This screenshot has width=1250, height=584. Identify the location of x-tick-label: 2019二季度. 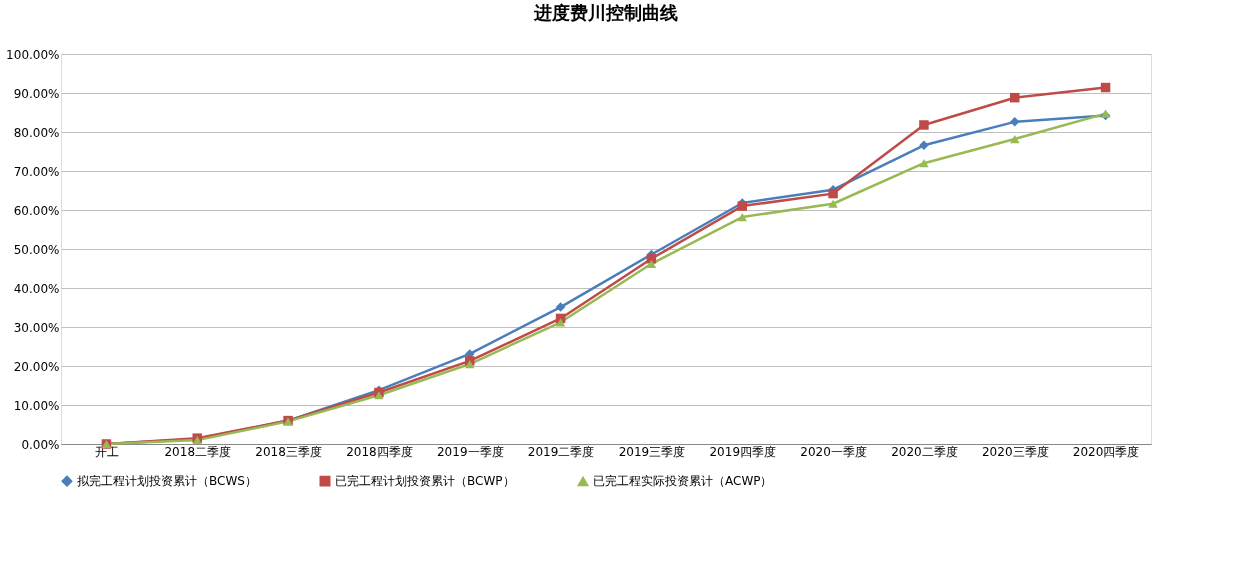
(561, 451).